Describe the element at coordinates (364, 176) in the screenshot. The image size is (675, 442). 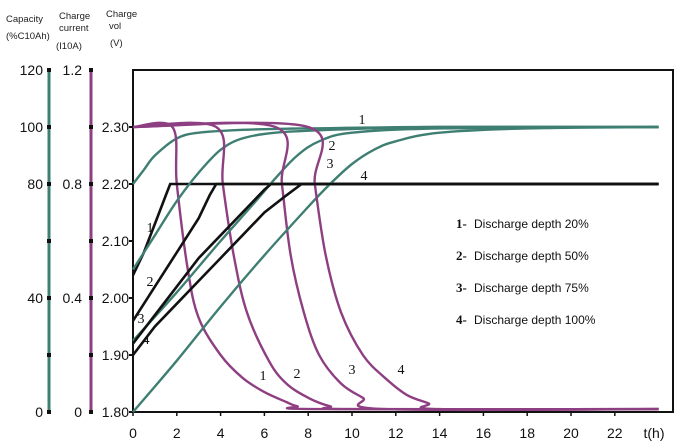
I see `capacity-curve-label-4: 4` at that location.